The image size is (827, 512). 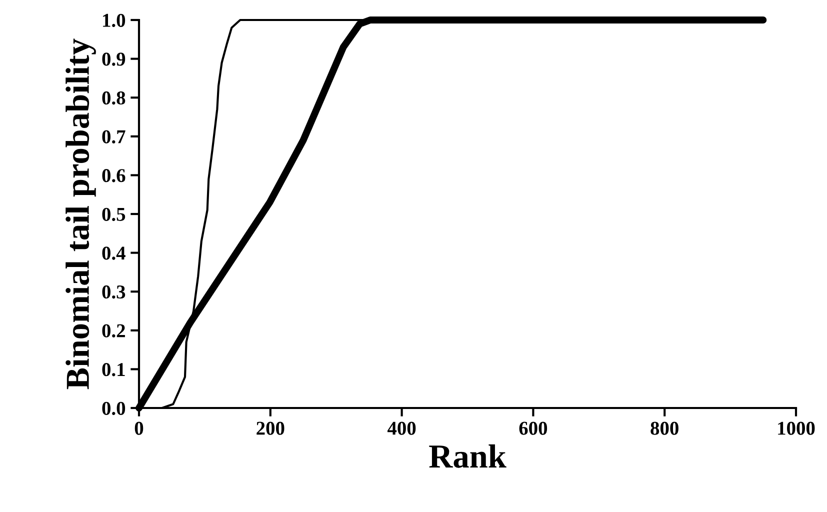 I want to click on y-tick-label: 0.9, so click(x=114, y=59).